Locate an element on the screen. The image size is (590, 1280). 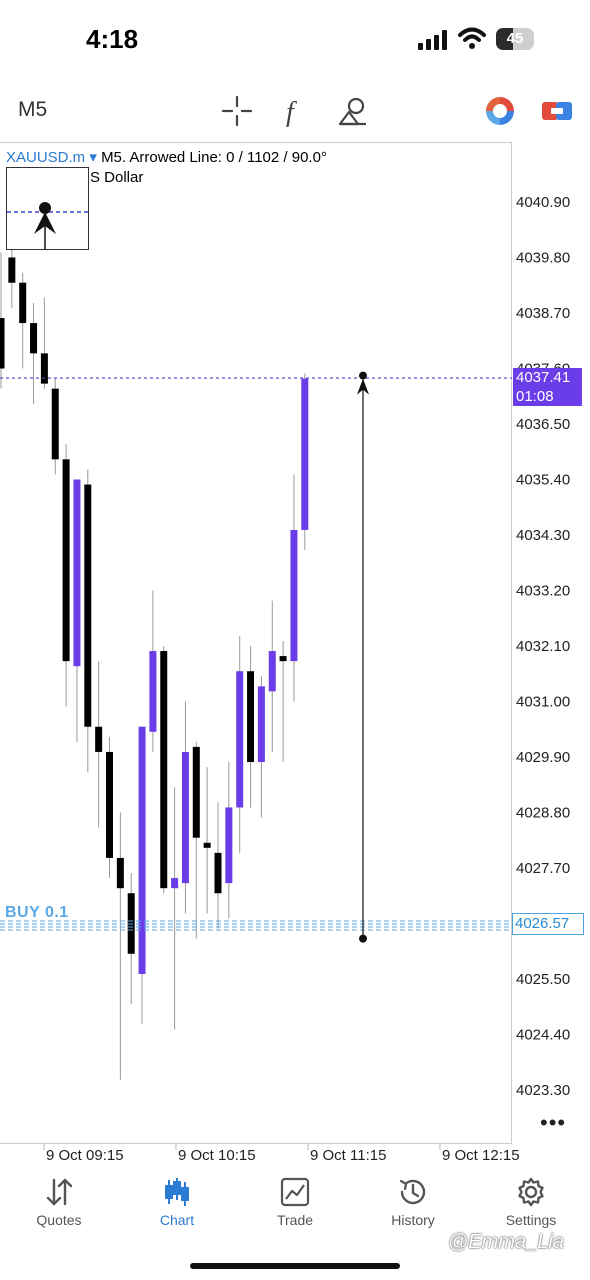
y-tick-label: 4023.30 is located at coordinates (543, 1090).